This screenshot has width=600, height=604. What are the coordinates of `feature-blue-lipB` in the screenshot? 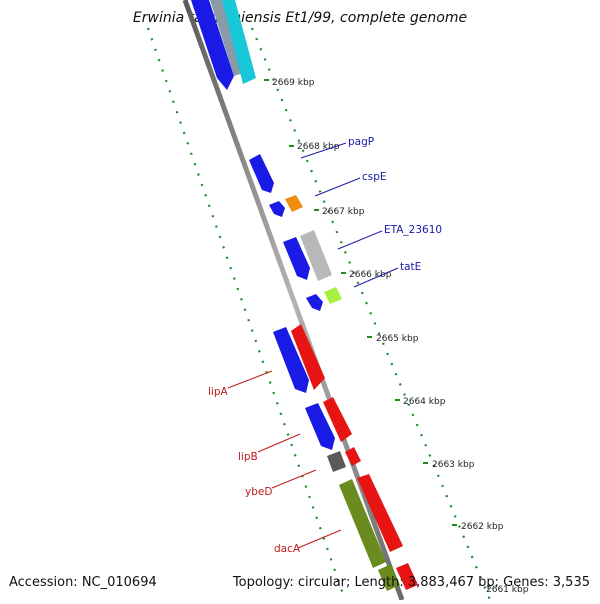 It's located at (320, 426).